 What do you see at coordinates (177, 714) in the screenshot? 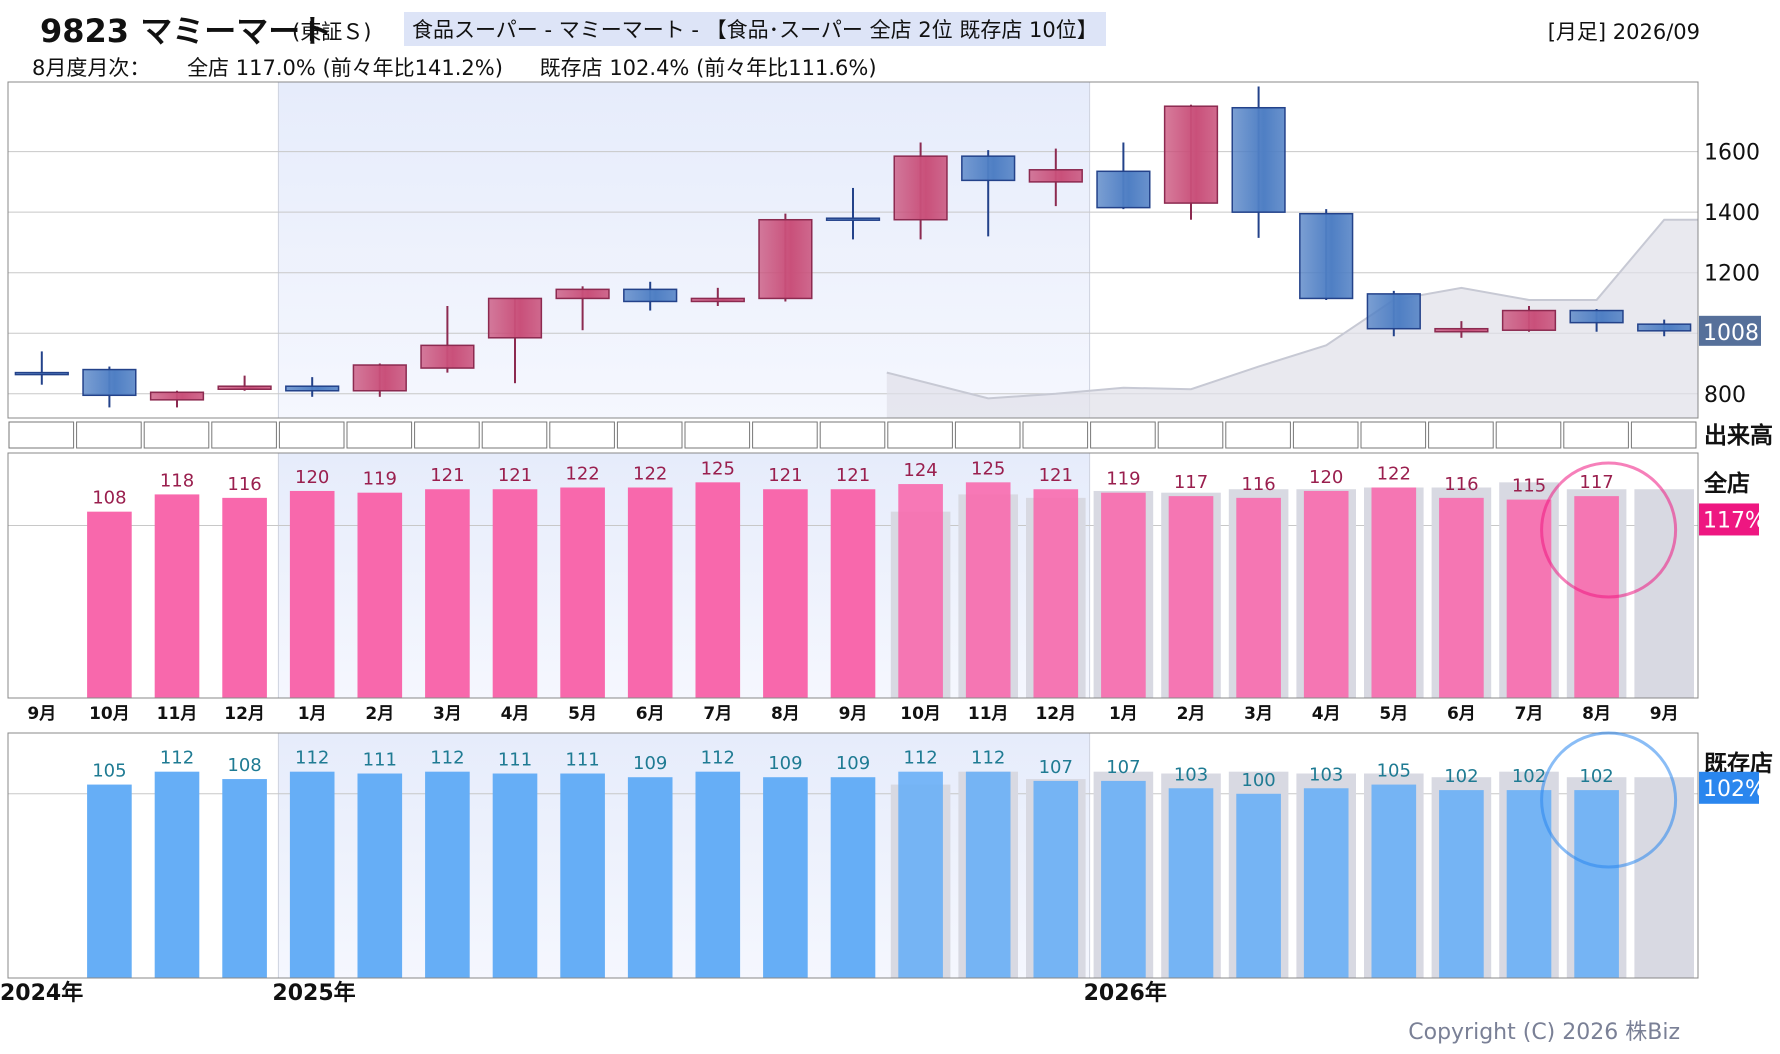
I see `month-label: 11月` at bounding box center [177, 714].